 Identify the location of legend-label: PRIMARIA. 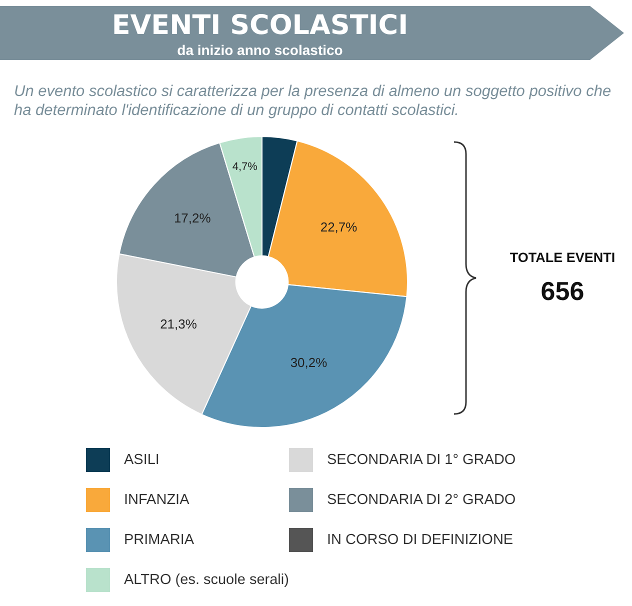
(159, 540).